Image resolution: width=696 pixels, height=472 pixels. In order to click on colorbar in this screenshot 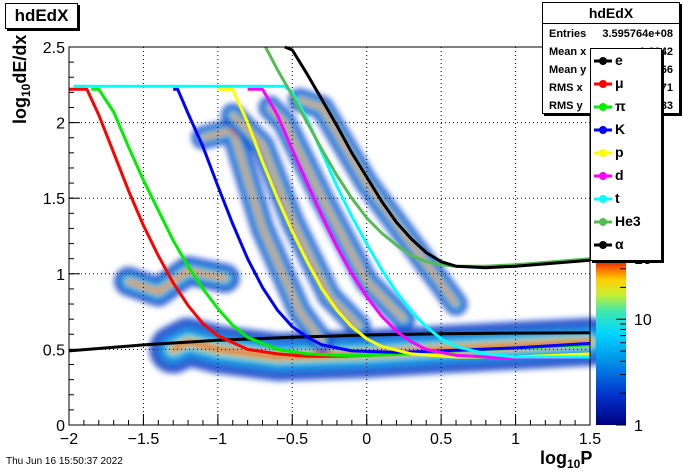, I will do `click(611, 341)`.